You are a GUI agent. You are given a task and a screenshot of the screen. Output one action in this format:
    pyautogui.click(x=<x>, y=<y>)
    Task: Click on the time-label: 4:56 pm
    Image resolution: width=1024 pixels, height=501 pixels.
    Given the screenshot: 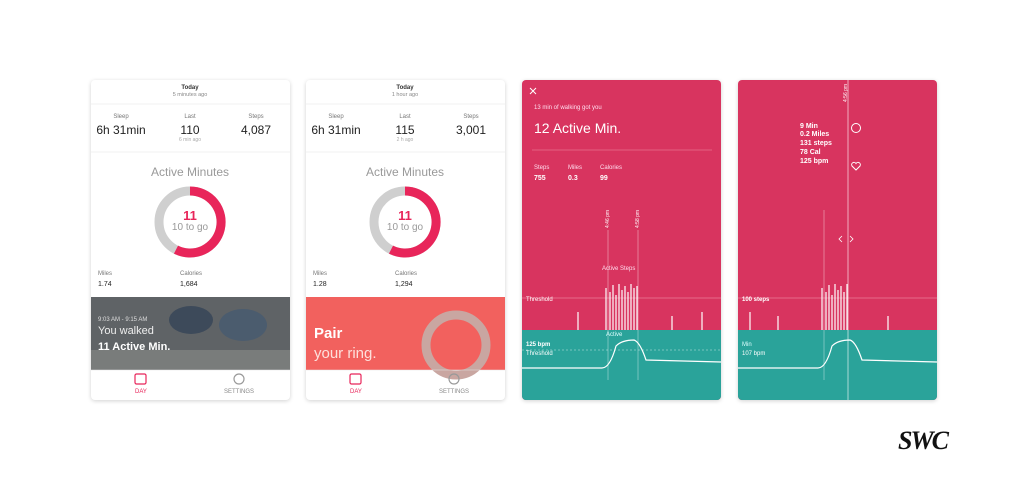 What is the action you would take?
    pyautogui.click(x=846, y=92)
    